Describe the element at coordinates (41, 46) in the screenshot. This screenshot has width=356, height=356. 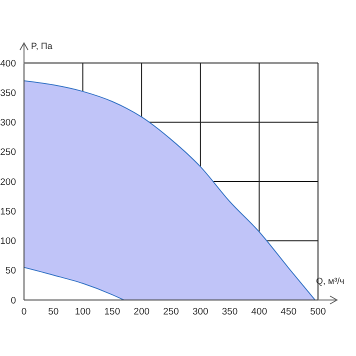
I see `y-axis-title: P, Па` at that location.